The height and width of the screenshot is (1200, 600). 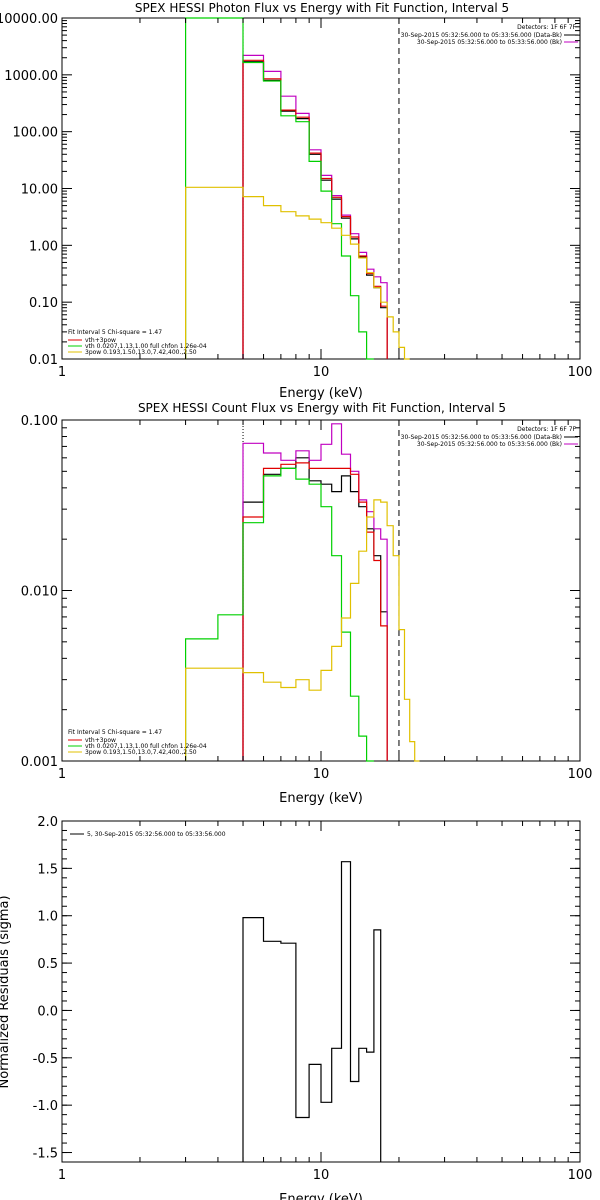 I want to click on count-flux-x-tick-label: 10, so click(x=321, y=774).